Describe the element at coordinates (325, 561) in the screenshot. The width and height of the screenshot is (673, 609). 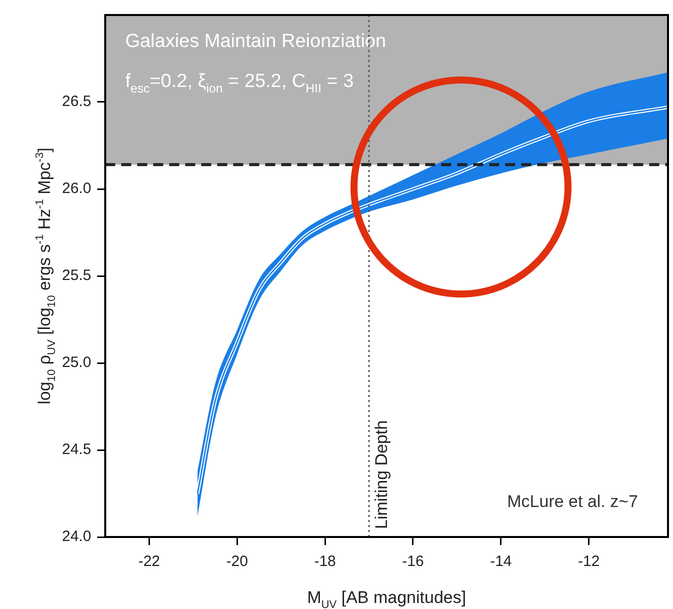
I see `x-tick-label: -18` at that location.